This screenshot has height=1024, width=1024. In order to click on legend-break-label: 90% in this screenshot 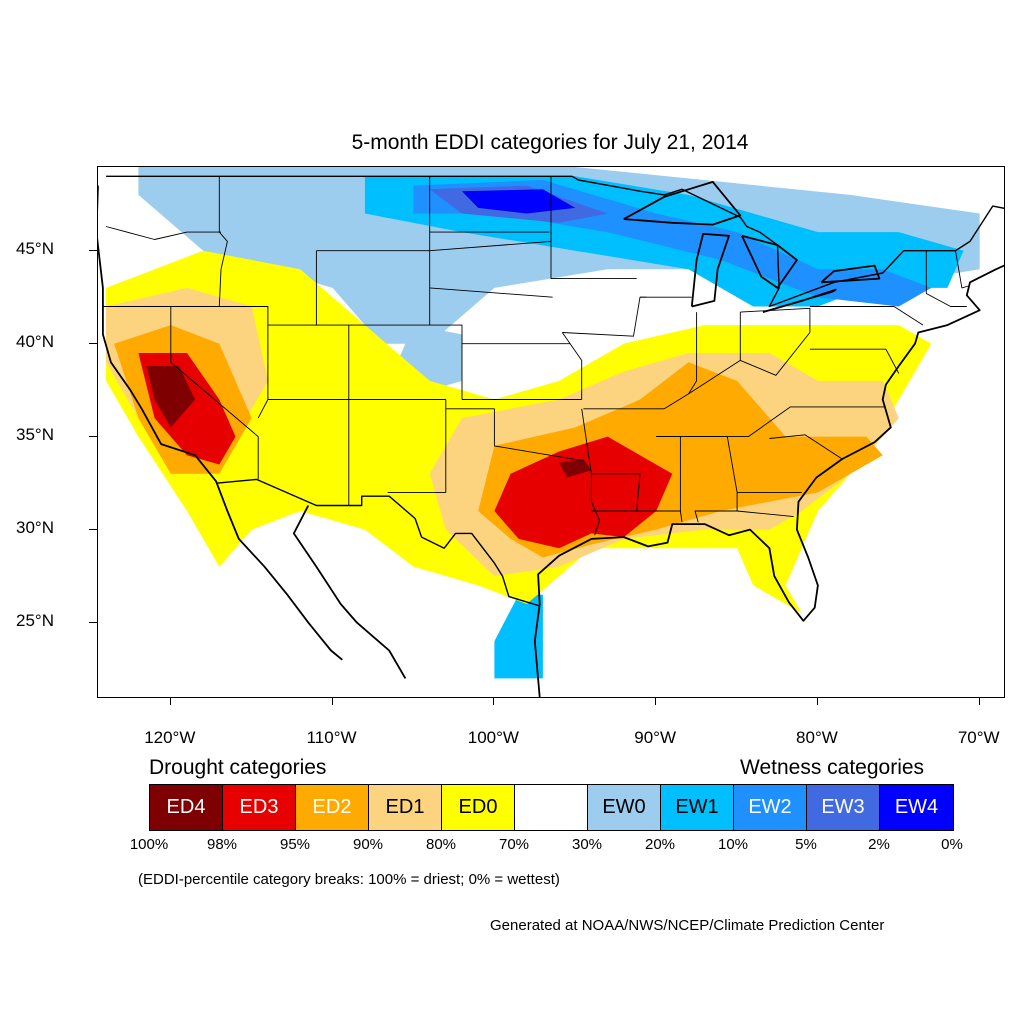, I will do `click(368, 844)`.